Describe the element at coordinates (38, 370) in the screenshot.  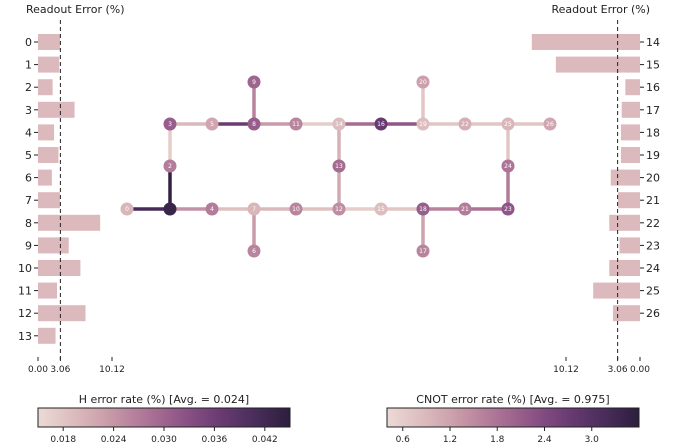
I see `left-xtick-label: 0.00` at that location.